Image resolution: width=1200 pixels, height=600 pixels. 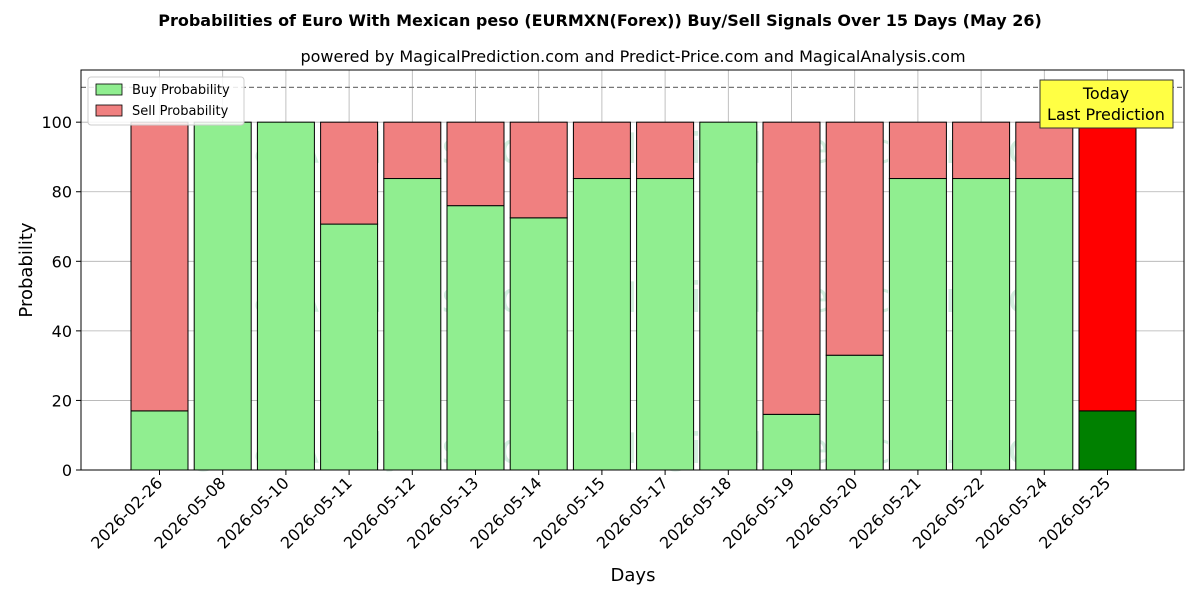 What do you see at coordinates (62, 331) in the screenshot?
I see `y-tick-label-2: 40` at bounding box center [62, 331].